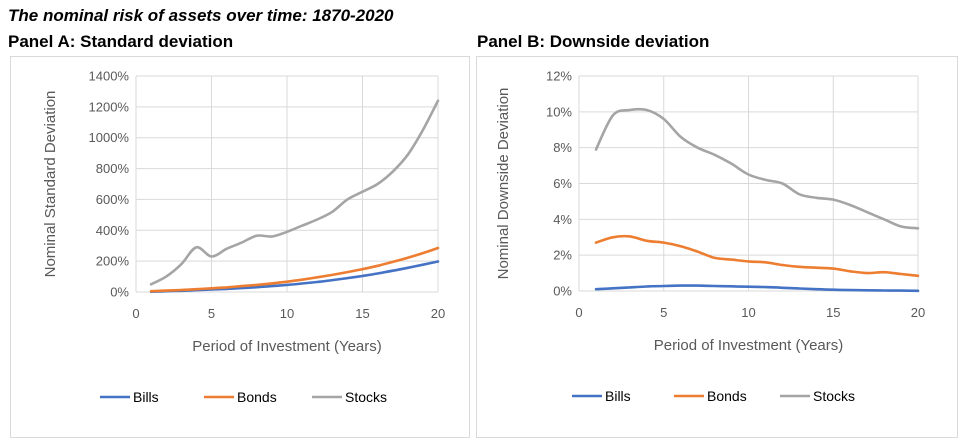 The width and height of the screenshot is (970, 446). I want to click on panel-b-xtick-label: 15, so click(833, 312).